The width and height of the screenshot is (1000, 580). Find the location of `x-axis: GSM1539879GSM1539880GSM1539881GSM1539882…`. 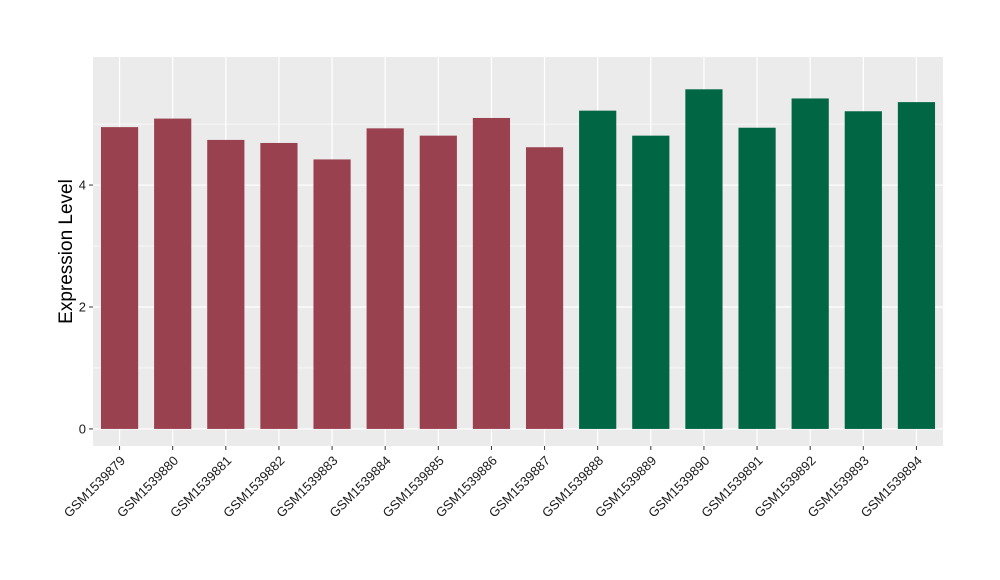

x-axis: GSM1539879GSM1539880GSM1539881GSM1539882… is located at coordinates (493, 483).